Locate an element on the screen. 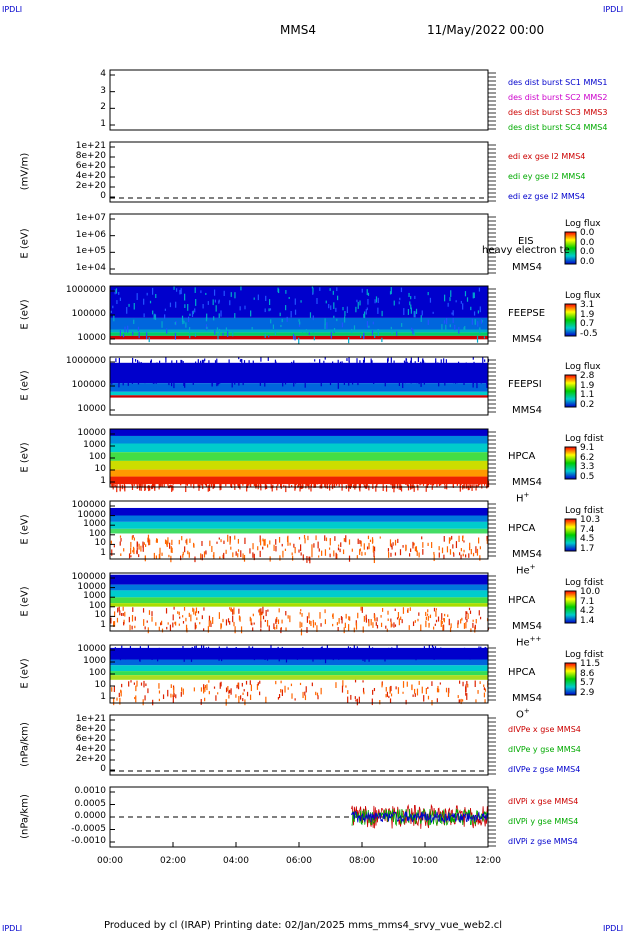  panel-p1 is located at coordinates (302, 100).